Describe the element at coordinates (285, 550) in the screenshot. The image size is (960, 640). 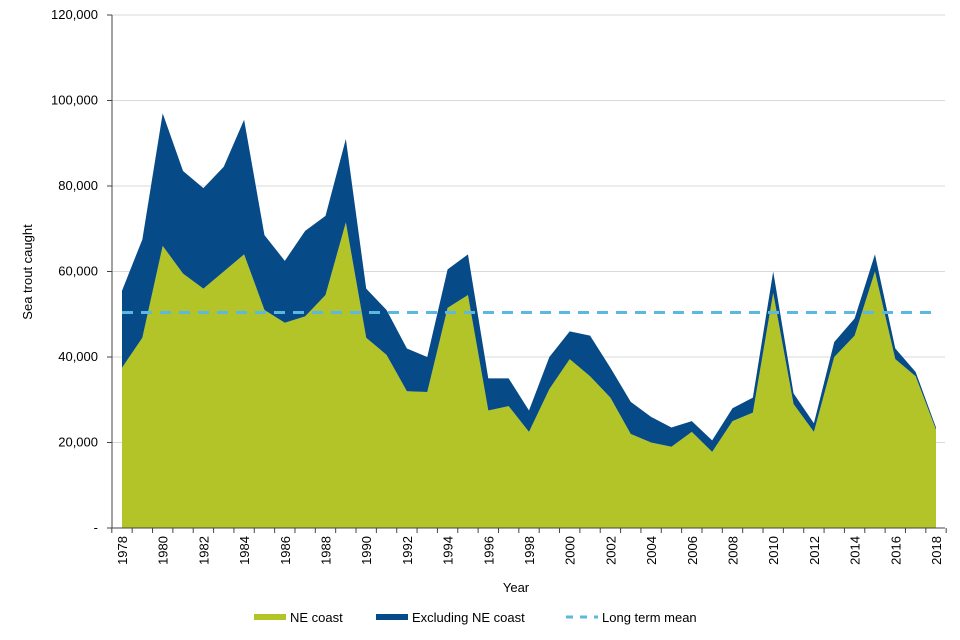
I see `x-tick-label: 1986` at that location.